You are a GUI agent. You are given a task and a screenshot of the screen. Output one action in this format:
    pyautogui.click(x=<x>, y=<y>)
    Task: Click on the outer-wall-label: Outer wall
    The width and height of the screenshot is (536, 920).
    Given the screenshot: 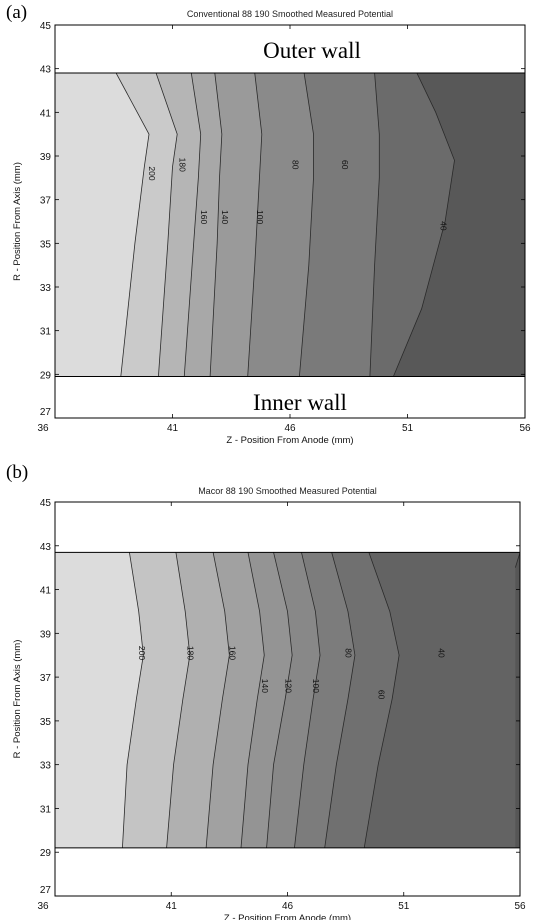 What is the action you would take?
    pyautogui.click(x=312, y=50)
    